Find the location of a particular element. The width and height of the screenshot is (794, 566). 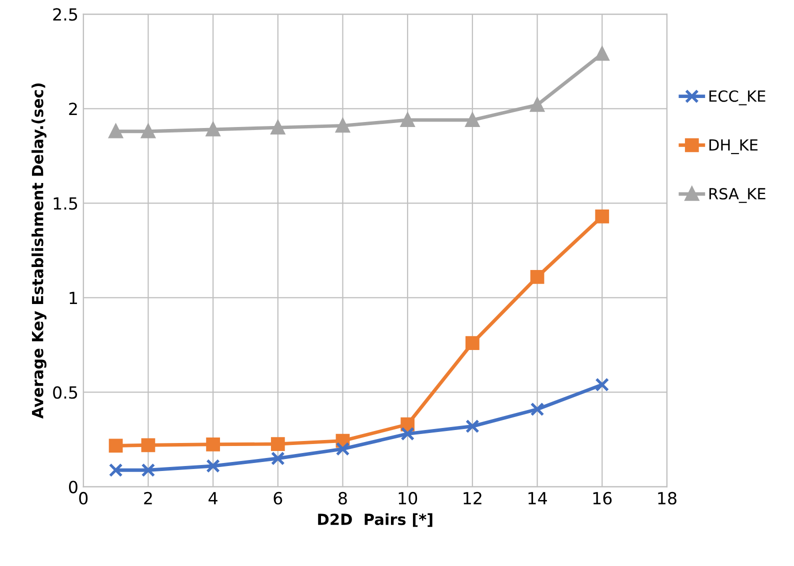

x-tick-label: 2 is located at coordinates (148, 498).